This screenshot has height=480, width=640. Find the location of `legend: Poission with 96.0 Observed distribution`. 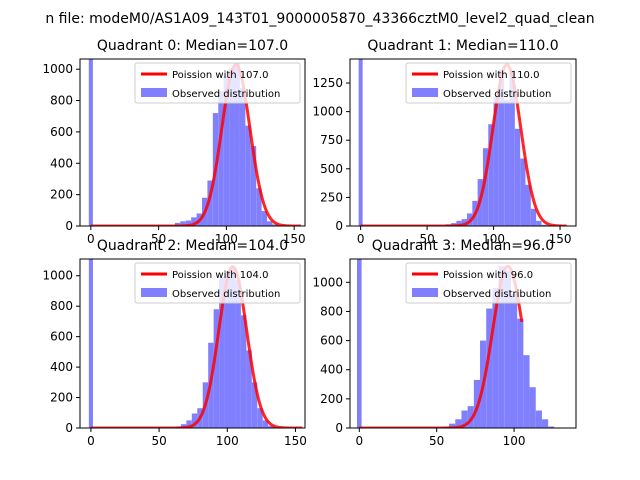

legend: Poission with 96.0 Observed distribution is located at coordinates (488, 283).